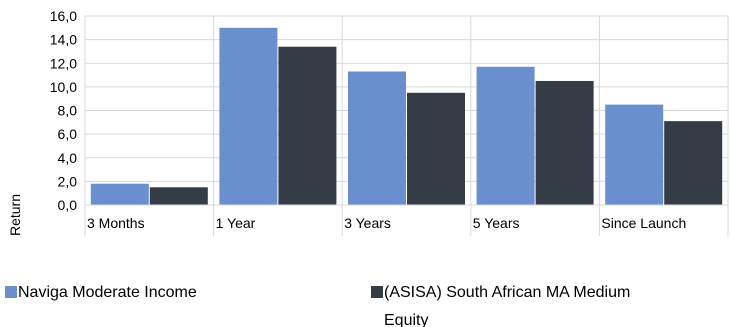 The image size is (730, 327). I want to click on legend-label: Equity, so click(406, 319).